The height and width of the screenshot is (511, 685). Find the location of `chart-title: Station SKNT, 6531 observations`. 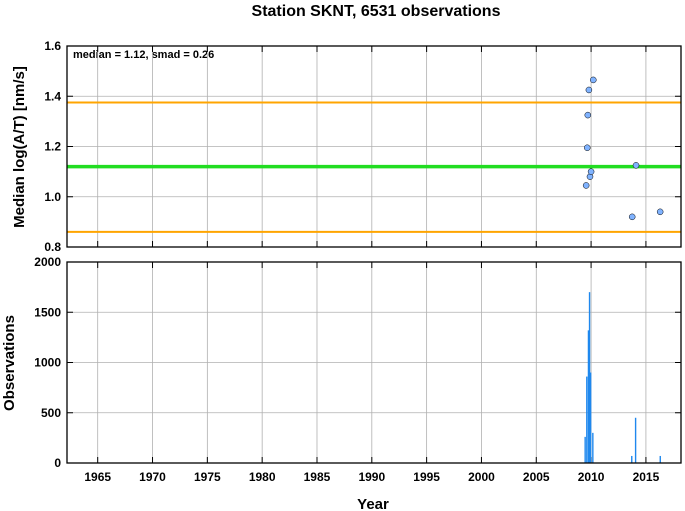

chart-title: Station SKNT, 6531 observations is located at coordinates (376, 11).